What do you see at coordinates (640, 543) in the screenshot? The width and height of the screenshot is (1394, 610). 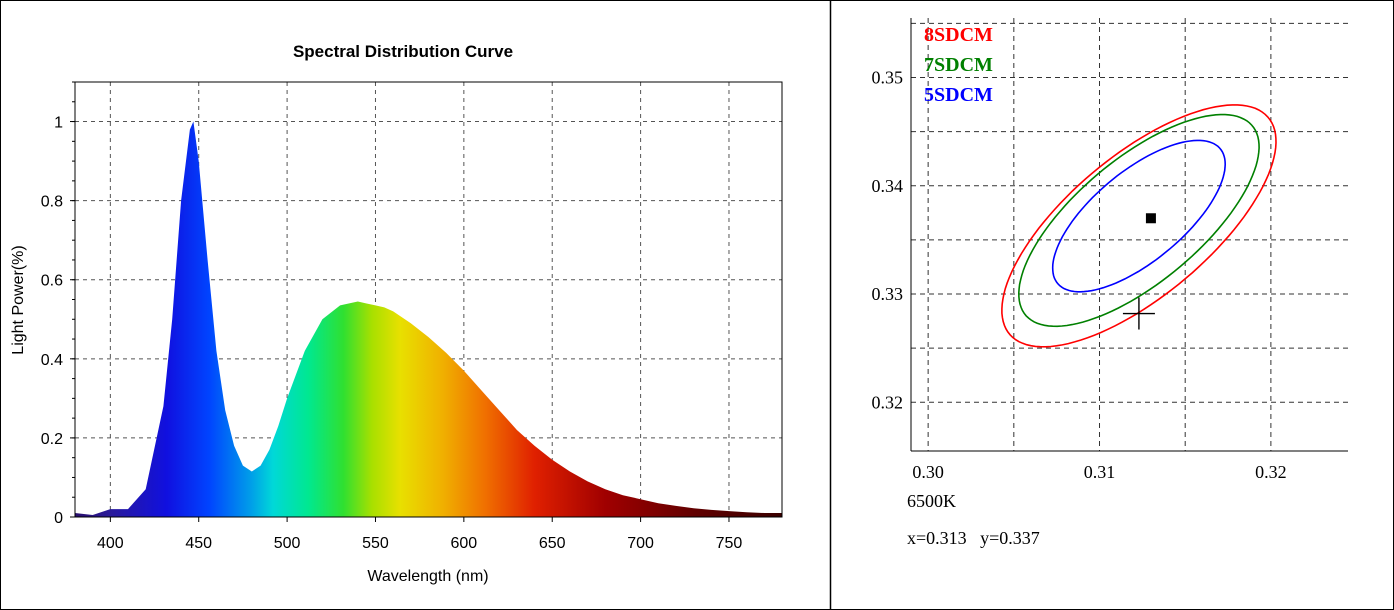 I see `spectral-x-tick-label: 700` at bounding box center [640, 543].